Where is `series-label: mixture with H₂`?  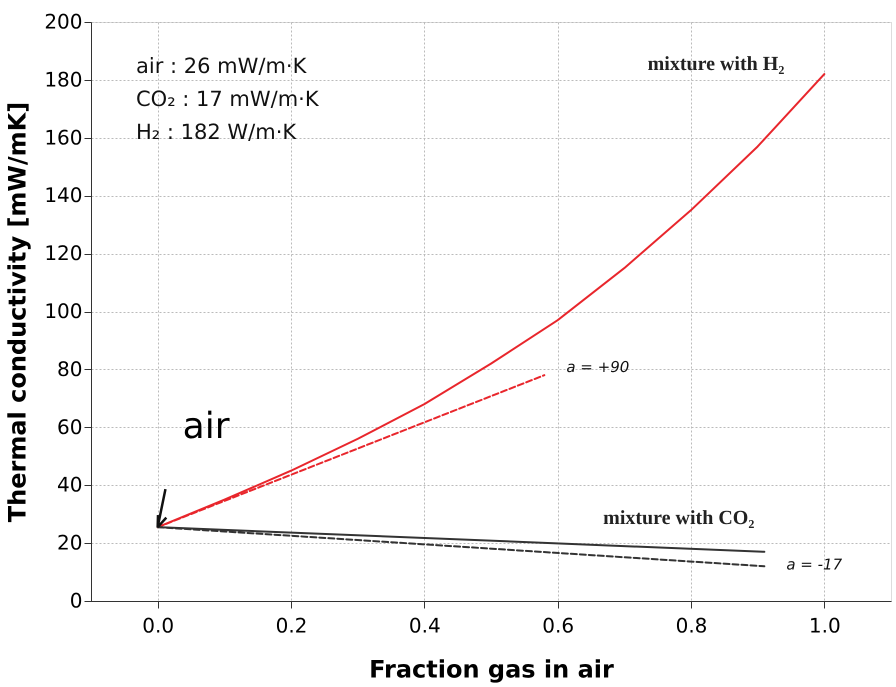 series-label: mixture with H₂ is located at coordinates (716, 64).